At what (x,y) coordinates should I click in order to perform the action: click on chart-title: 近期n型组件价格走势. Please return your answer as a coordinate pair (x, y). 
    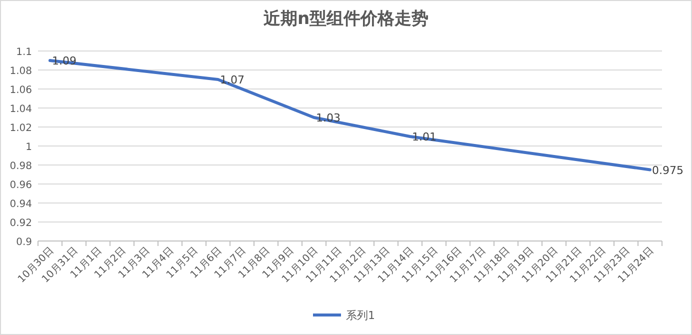
    Looking at the image, I should click on (345, 19).